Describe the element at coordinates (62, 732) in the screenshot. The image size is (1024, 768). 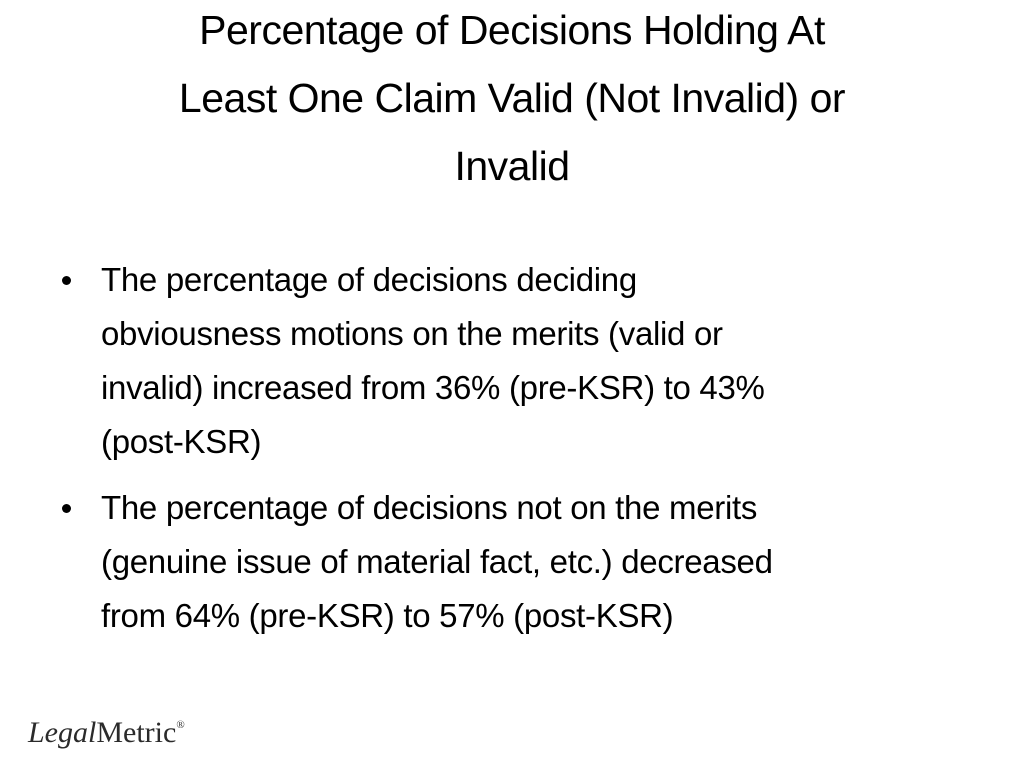
I see `logo-italic: Legal` at that location.